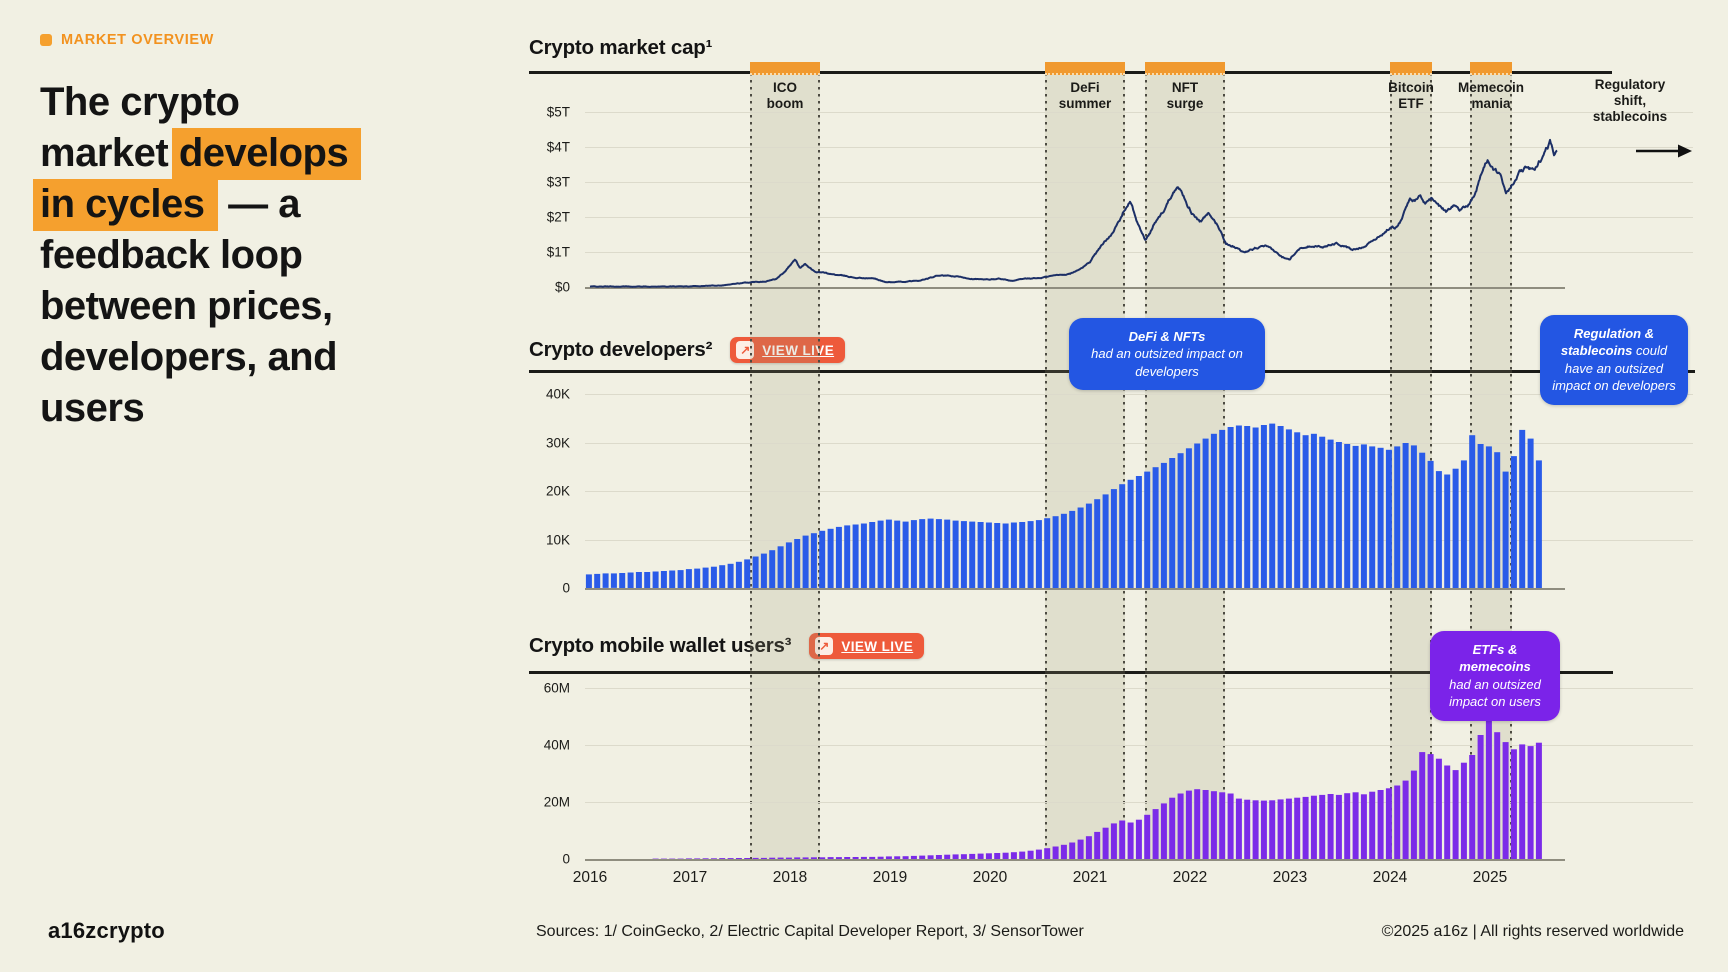  Describe the element at coordinates (186, 306) in the screenshot. I see `headline-text: between prices,` at that location.